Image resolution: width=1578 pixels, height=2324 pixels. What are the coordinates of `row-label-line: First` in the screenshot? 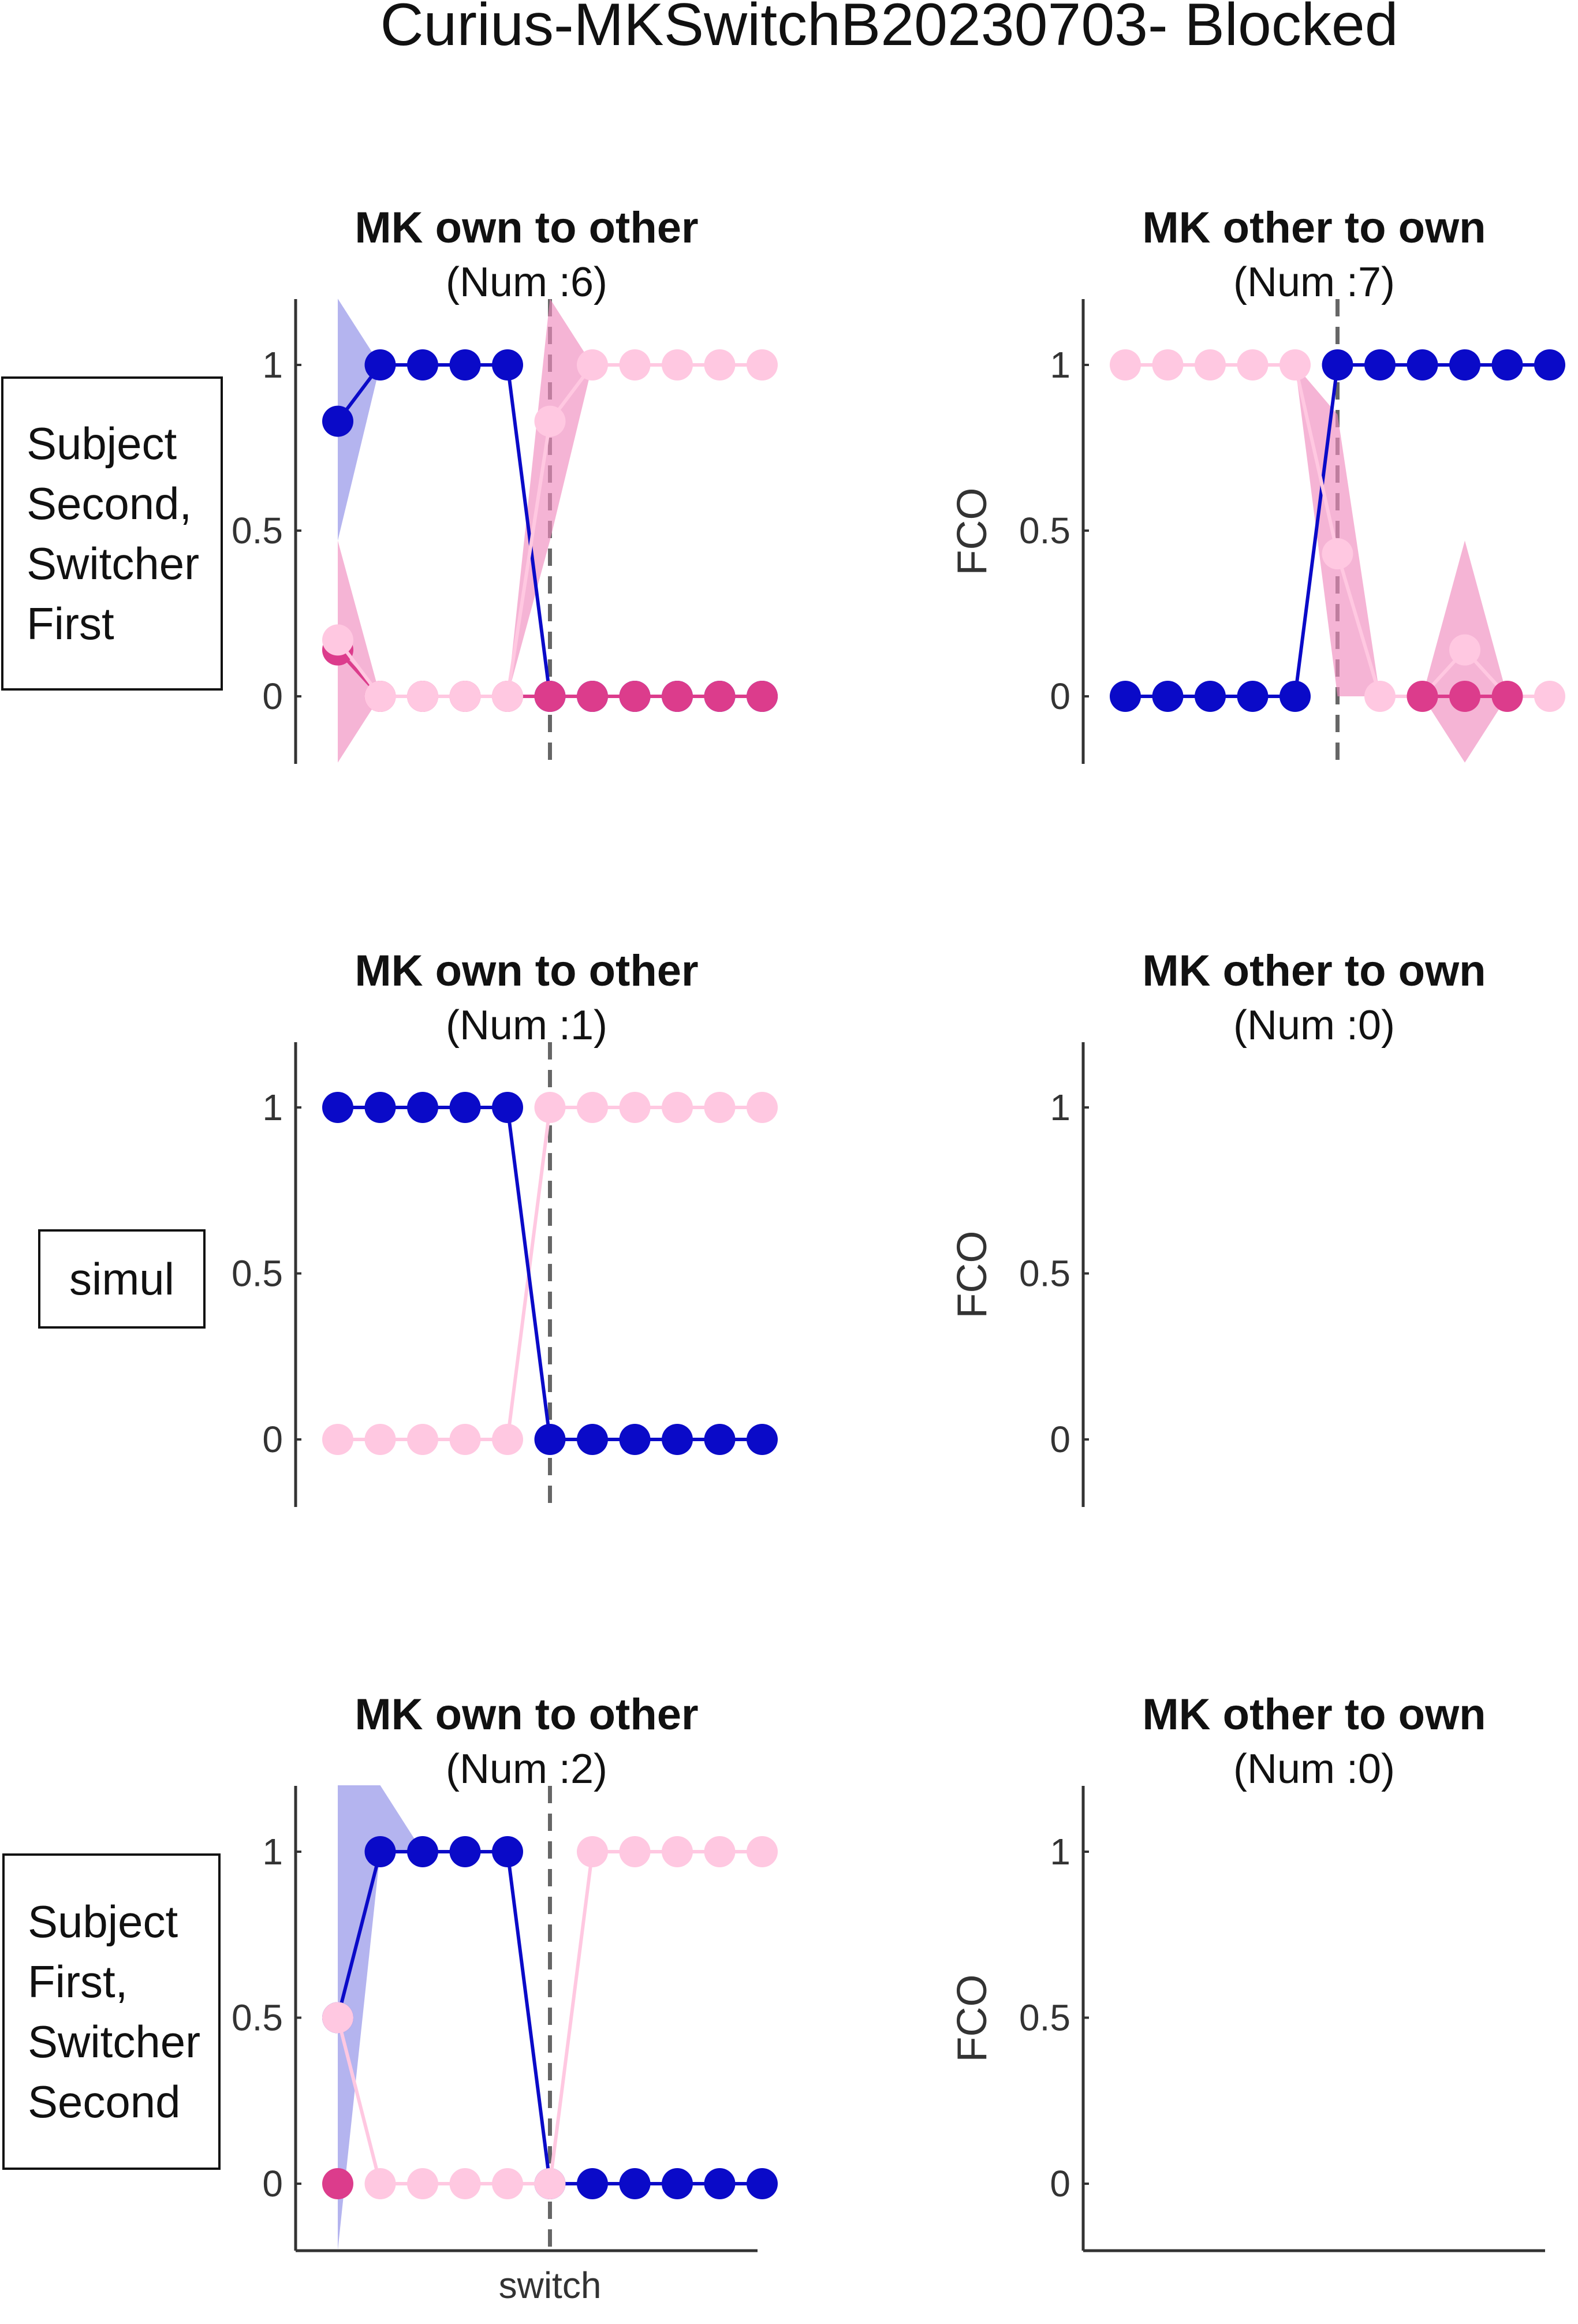 It's located at (71, 623).